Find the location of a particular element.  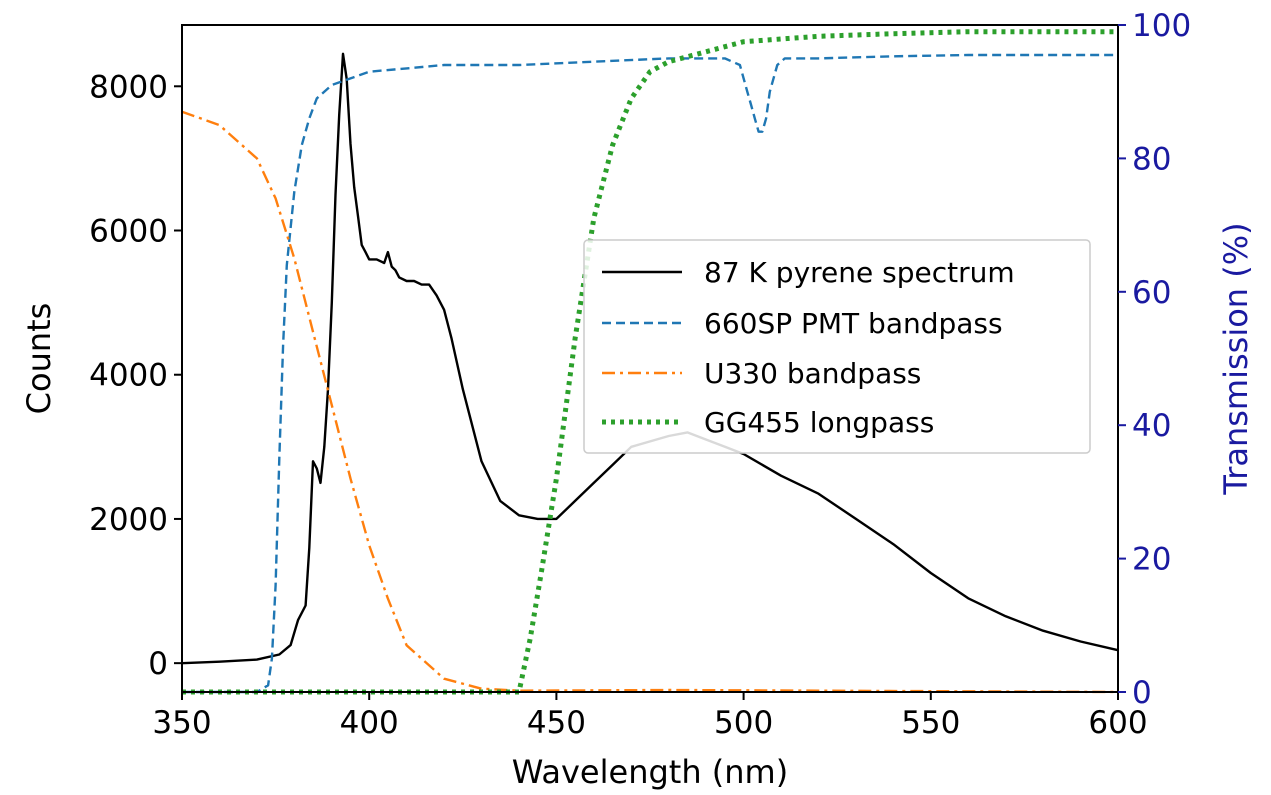

legend-label-gg455: GG455 longpass is located at coordinates (819, 422).